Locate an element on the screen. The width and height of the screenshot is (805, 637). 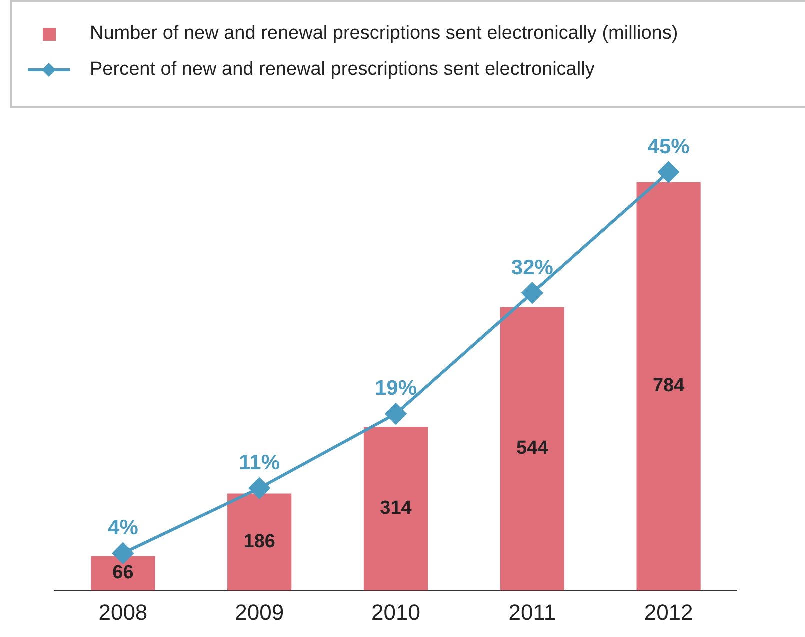
data-label: 32% is located at coordinates (532, 268).